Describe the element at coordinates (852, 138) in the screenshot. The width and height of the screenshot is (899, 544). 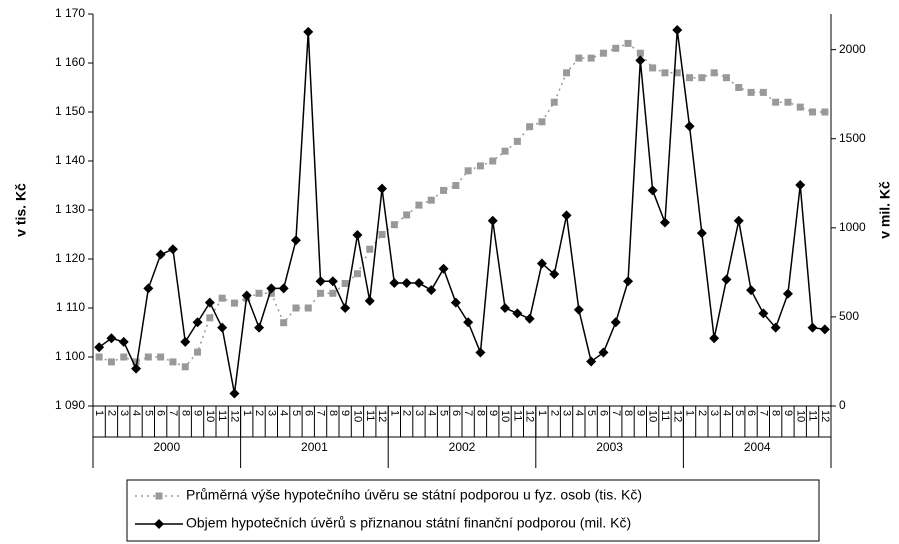
I see `y2-tick-label: 1500` at that location.